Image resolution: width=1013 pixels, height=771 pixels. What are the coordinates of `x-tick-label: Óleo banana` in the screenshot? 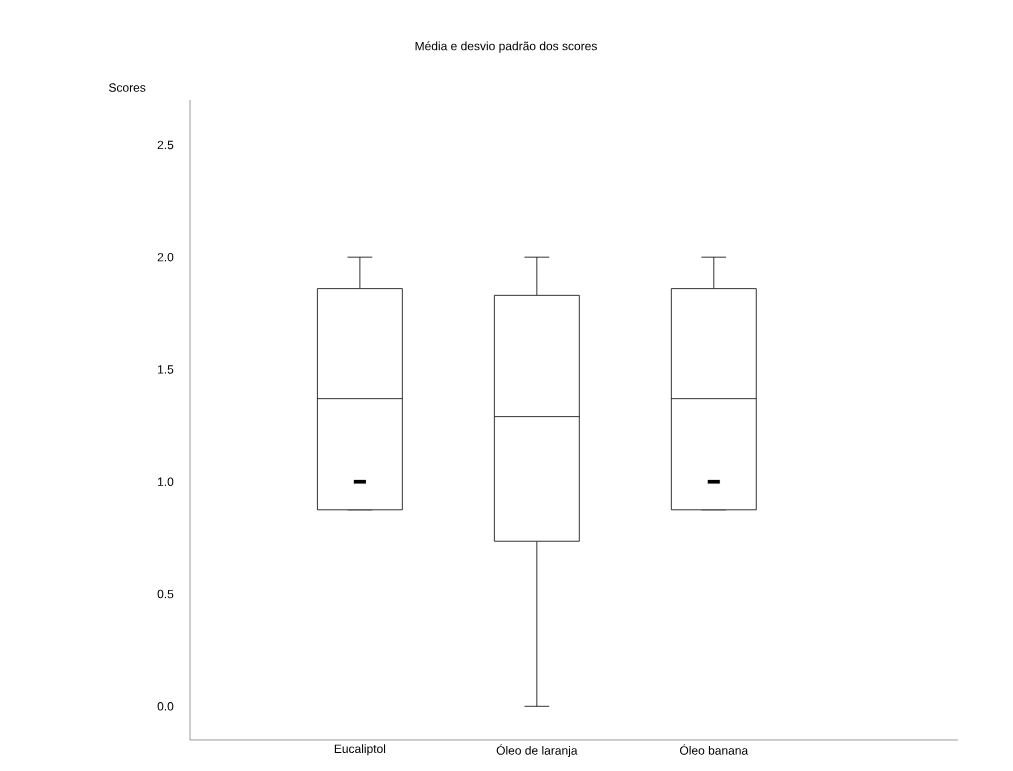 It's located at (714, 749).